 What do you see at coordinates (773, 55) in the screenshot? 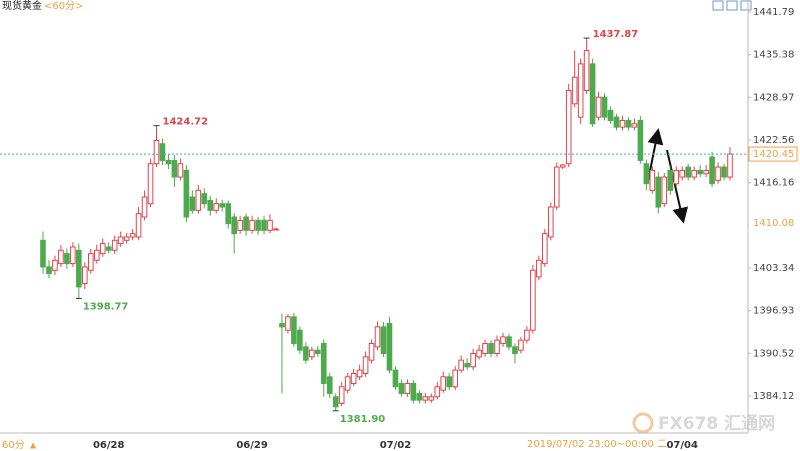
I see `y-tick-label: 1435.38` at bounding box center [773, 55].